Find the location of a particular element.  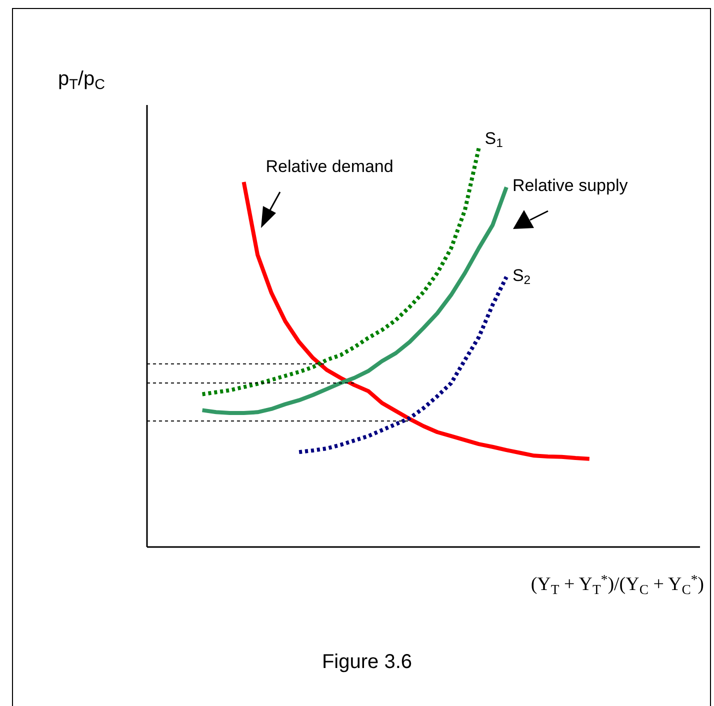

text: (Y$_{T}$ + Y$_{T}$$^{*}$)/(Y$_{C}$ + Y$_{C}$$^{*}$) is located at coordinates (617, 584).